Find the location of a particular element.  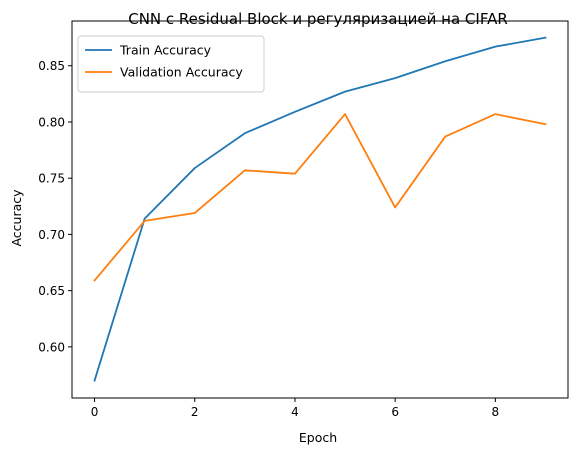

legend: Train Accuracy Validation Accuracy is located at coordinates (171, 64).